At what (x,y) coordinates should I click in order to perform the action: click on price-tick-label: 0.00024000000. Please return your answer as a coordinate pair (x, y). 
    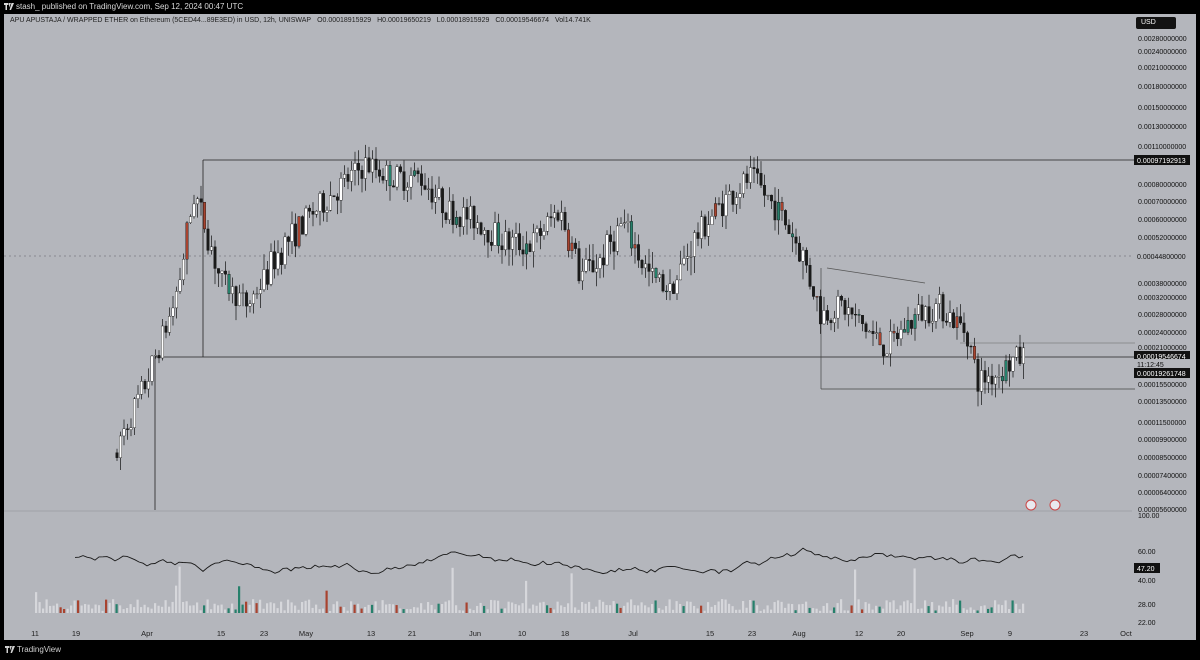
    Looking at the image, I should click on (1162, 333).